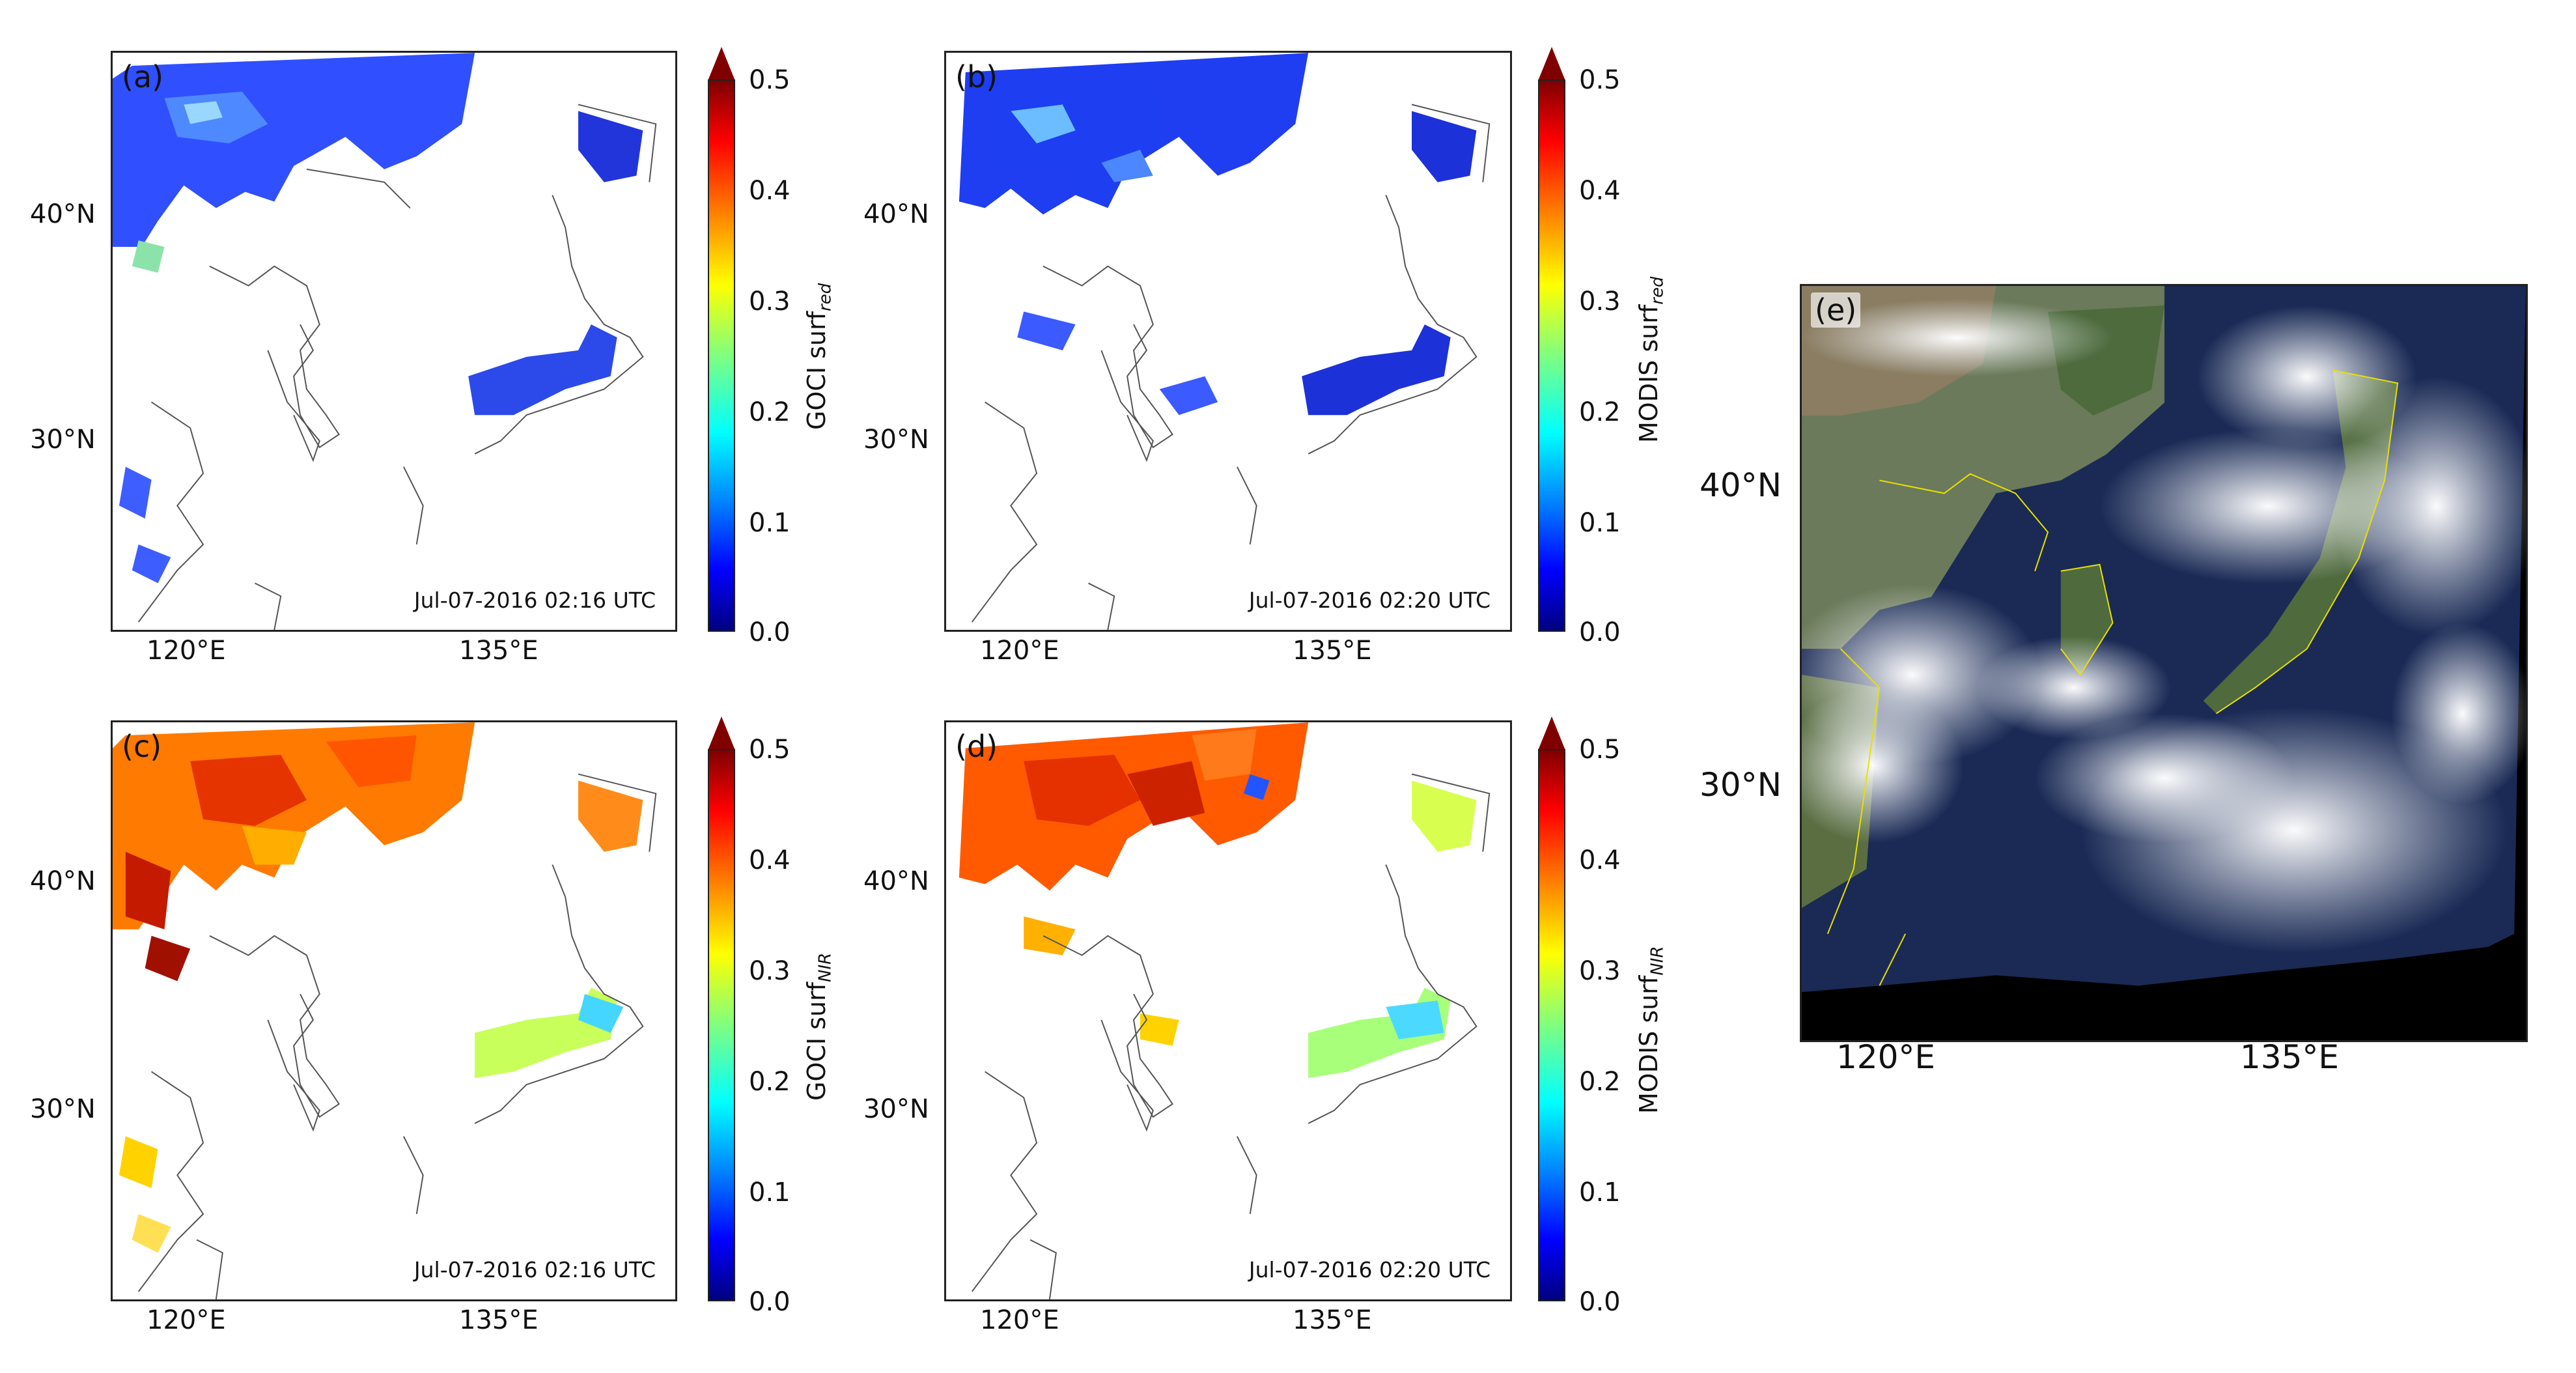 The height and width of the screenshot is (1373, 2576). What do you see at coordinates (819, 357) in the screenshot?
I see `colorbar-title-a: GOCI surfred` at bounding box center [819, 357].